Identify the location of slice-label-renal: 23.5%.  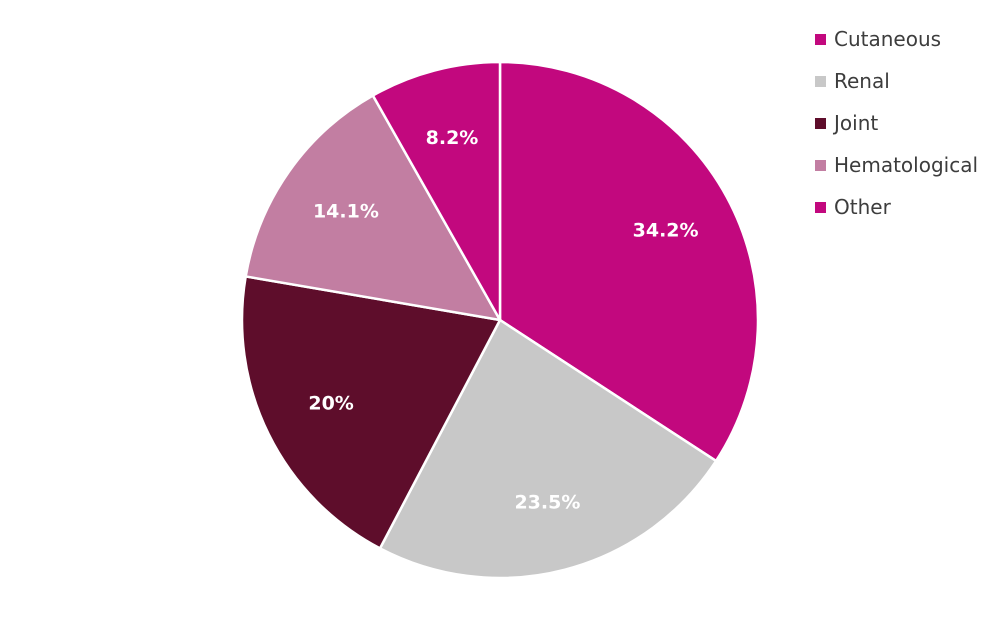
(547, 502).